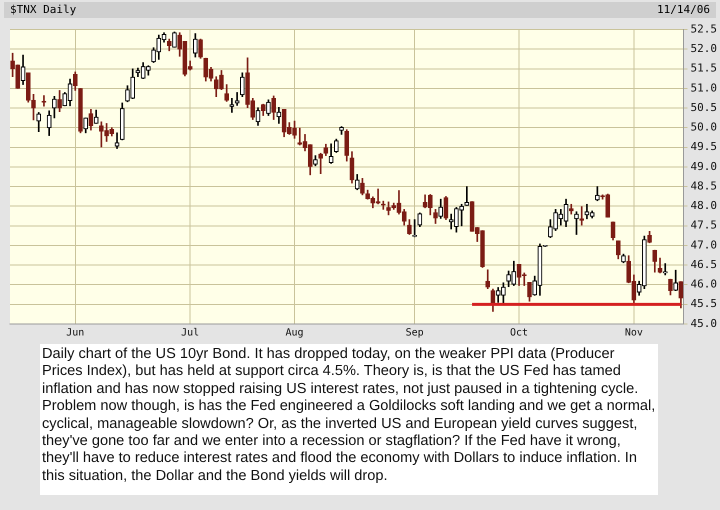 The width and height of the screenshot is (720, 510). What do you see at coordinates (415, 333) in the screenshot?
I see `x-tick-label: Sep` at bounding box center [415, 333].